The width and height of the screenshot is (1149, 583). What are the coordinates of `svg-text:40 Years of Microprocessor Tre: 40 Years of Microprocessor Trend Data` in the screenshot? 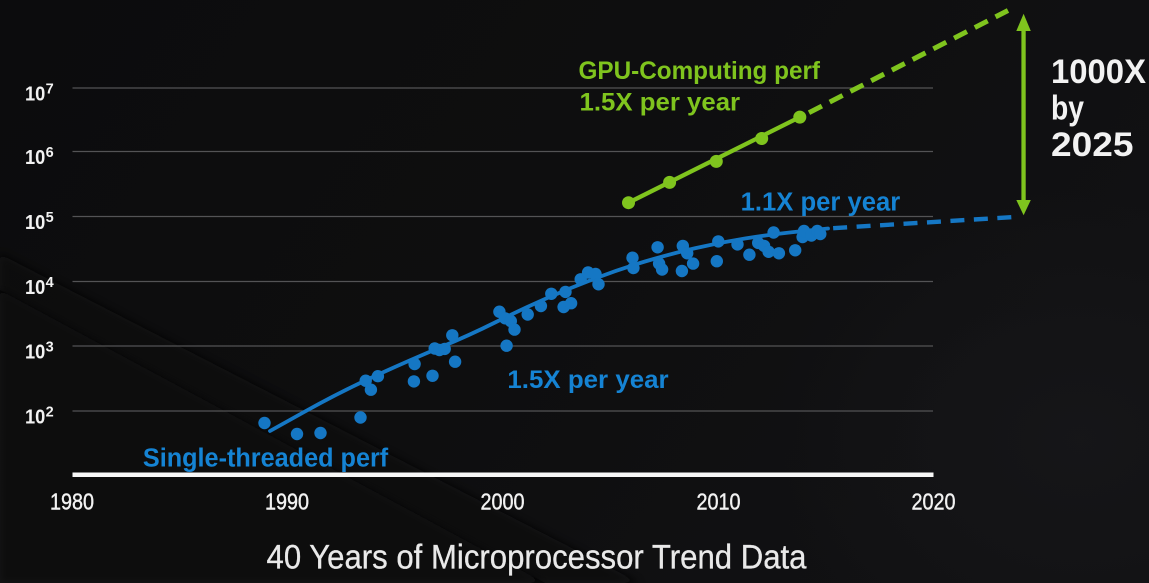 It's located at (537, 558).